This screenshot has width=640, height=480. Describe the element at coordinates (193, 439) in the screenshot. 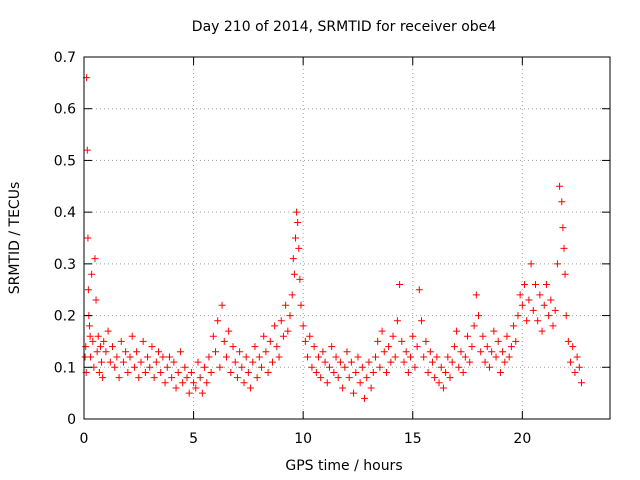

I see `x-tick-label: 5` at that location.